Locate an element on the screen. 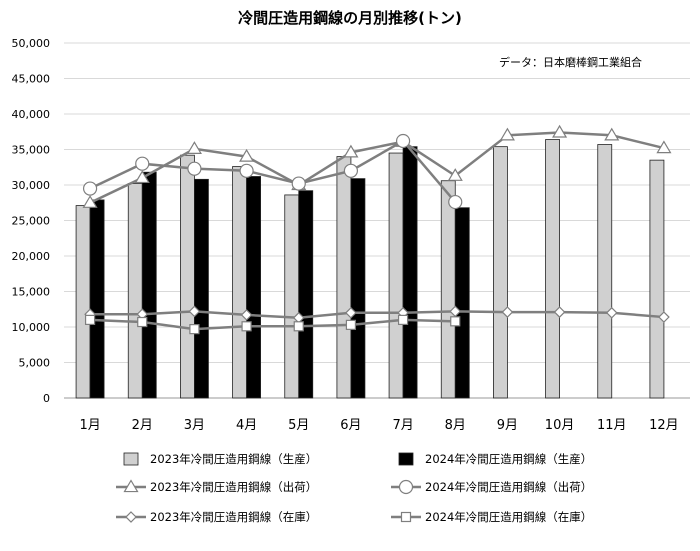  legend-item: 2023年冷間圧造用鋼線（生産） is located at coordinates (220, 459).